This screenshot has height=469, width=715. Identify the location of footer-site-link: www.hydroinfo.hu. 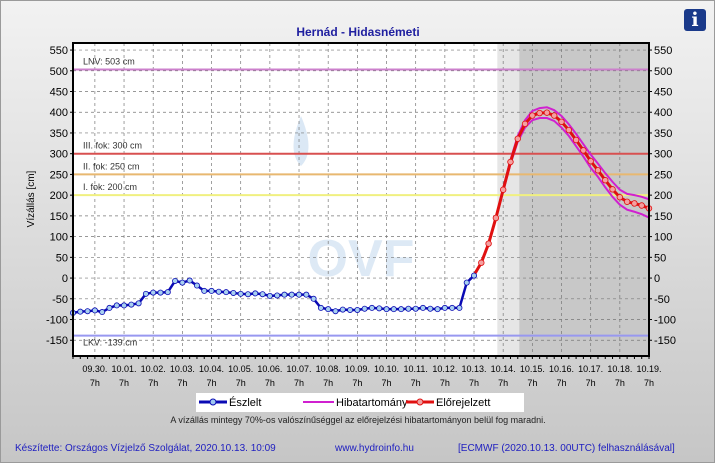
(374, 448).